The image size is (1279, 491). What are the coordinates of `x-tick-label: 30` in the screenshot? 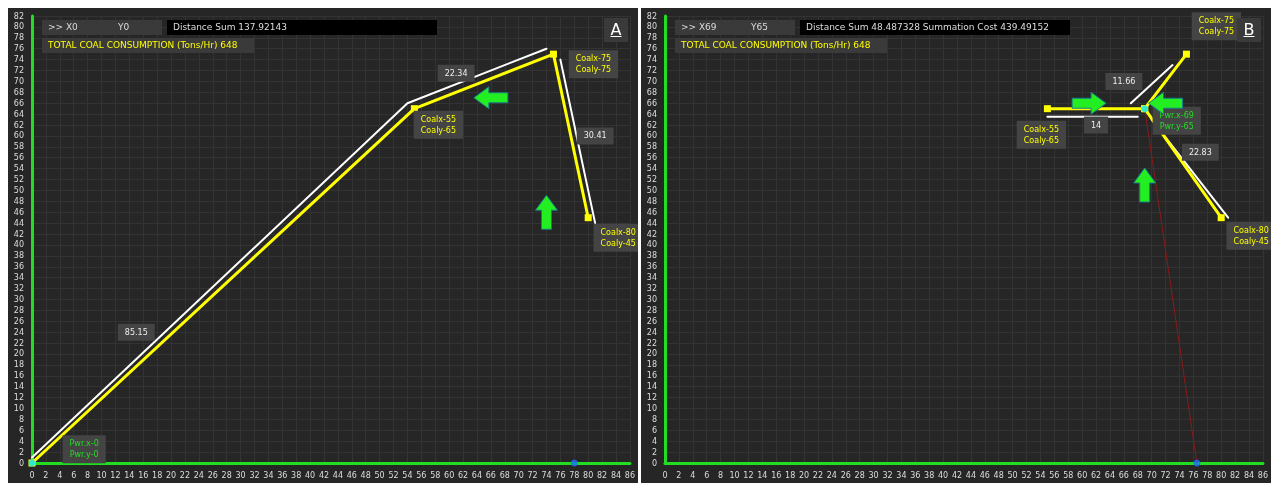 It's located at (240, 475).